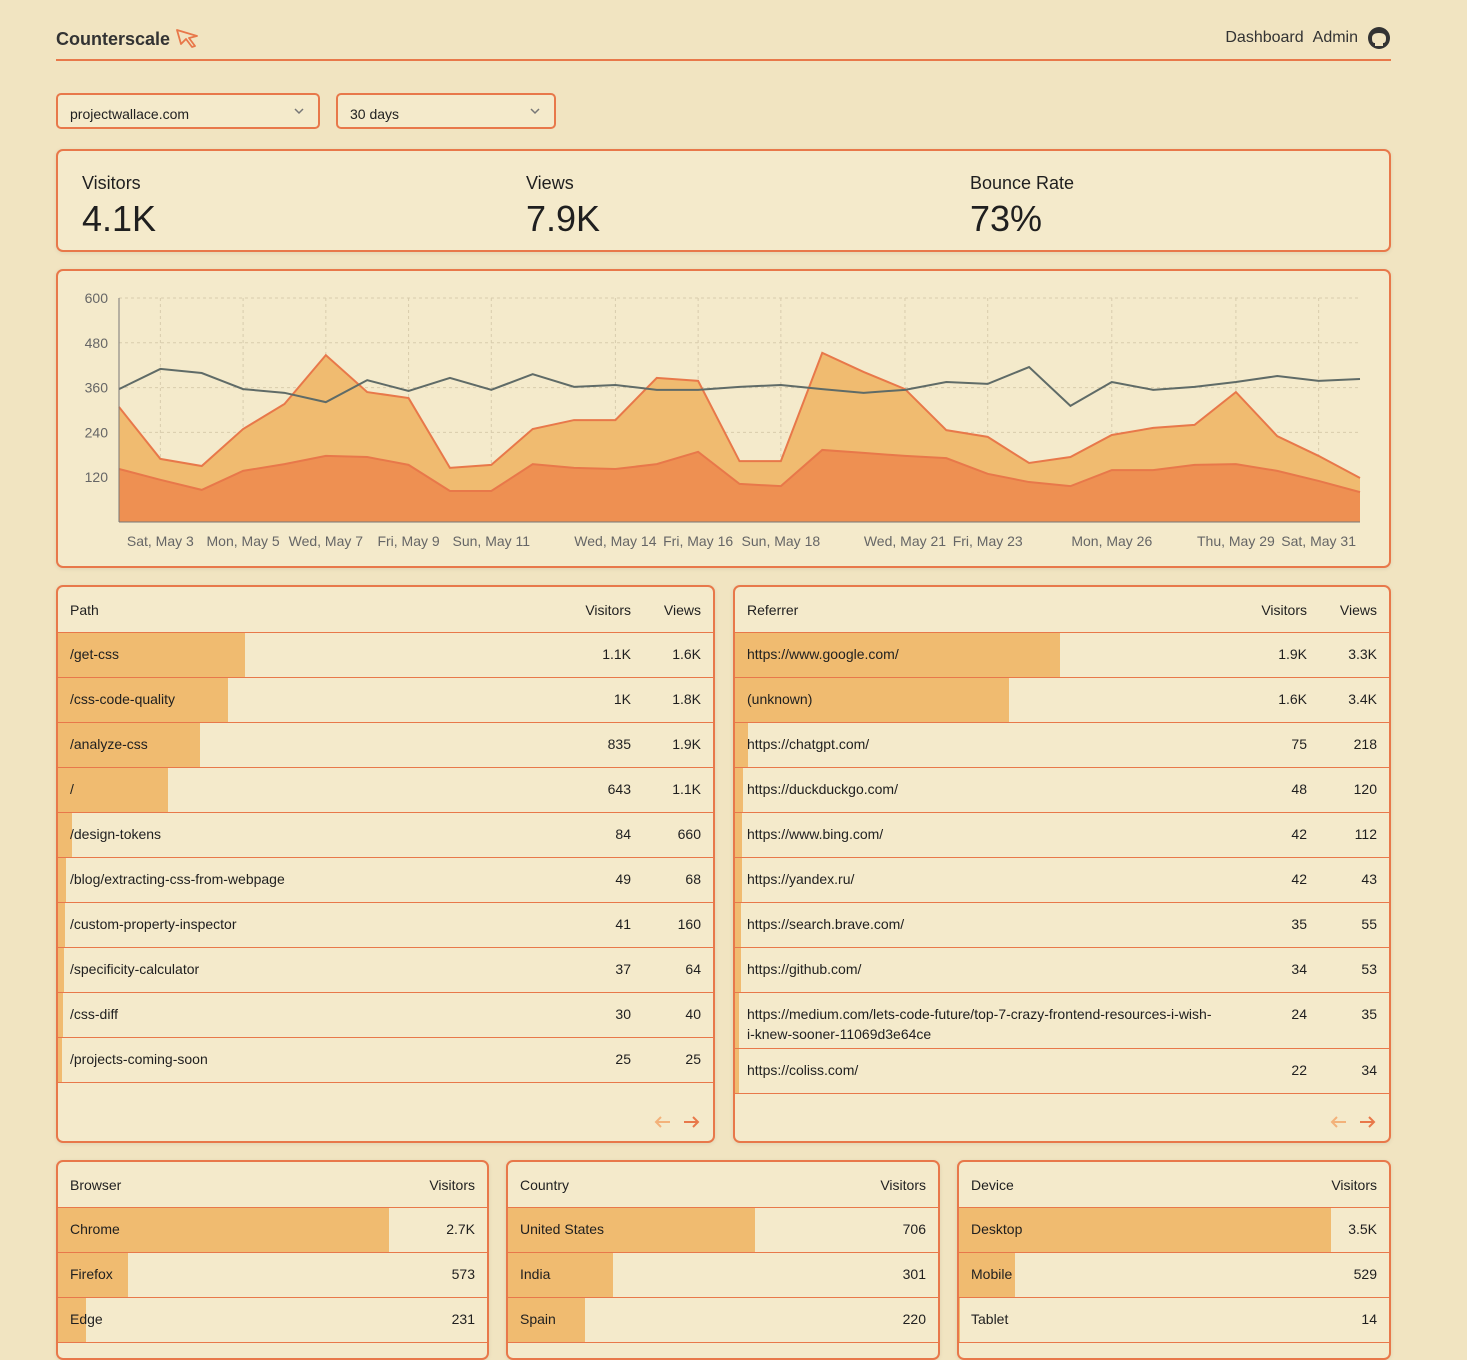 The height and width of the screenshot is (1360, 1467). What do you see at coordinates (990, 1319) in the screenshot?
I see `row-label: Tablet` at bounding box center [990, 1319].